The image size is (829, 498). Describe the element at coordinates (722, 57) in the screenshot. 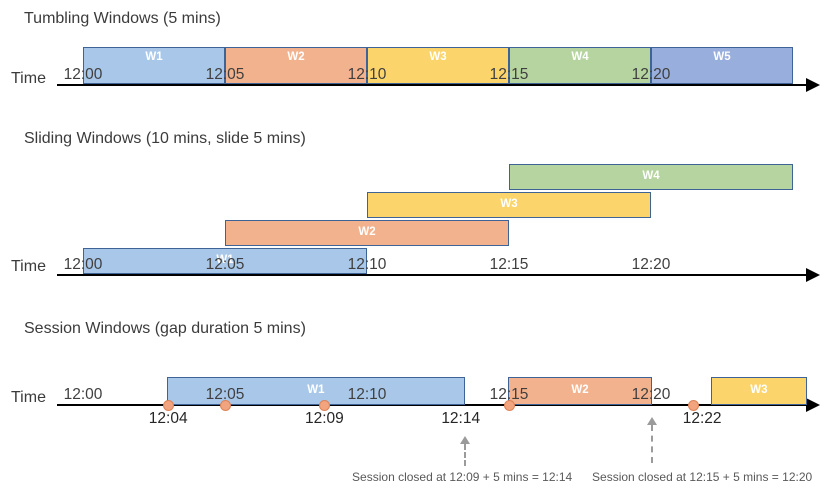

I see `tumbling-window-label: W5` at that location.